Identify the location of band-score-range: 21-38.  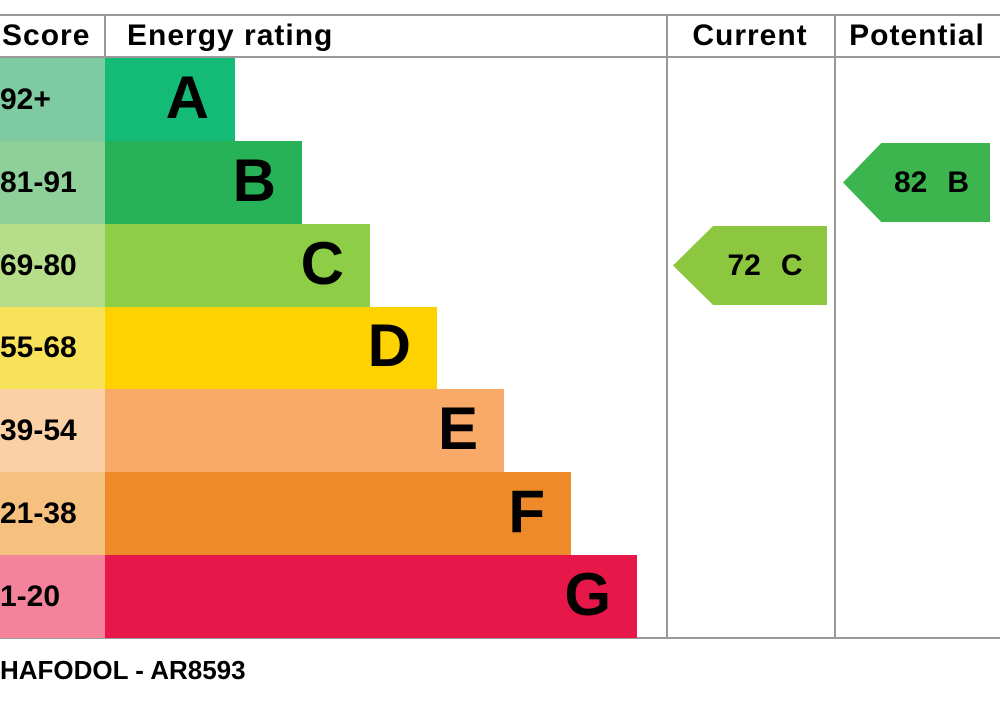
(38, 513).